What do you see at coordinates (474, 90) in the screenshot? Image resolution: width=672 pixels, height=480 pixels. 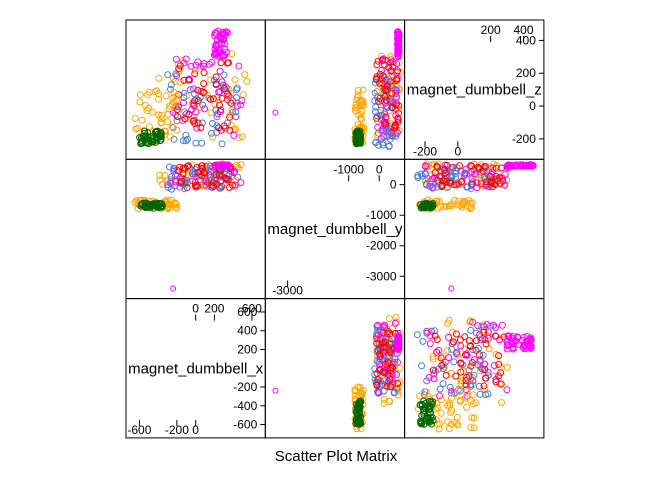 I see `variable-name-magnet_dumbbell_z: magnet_dumbbell_z` at bounding box center [474, 90].